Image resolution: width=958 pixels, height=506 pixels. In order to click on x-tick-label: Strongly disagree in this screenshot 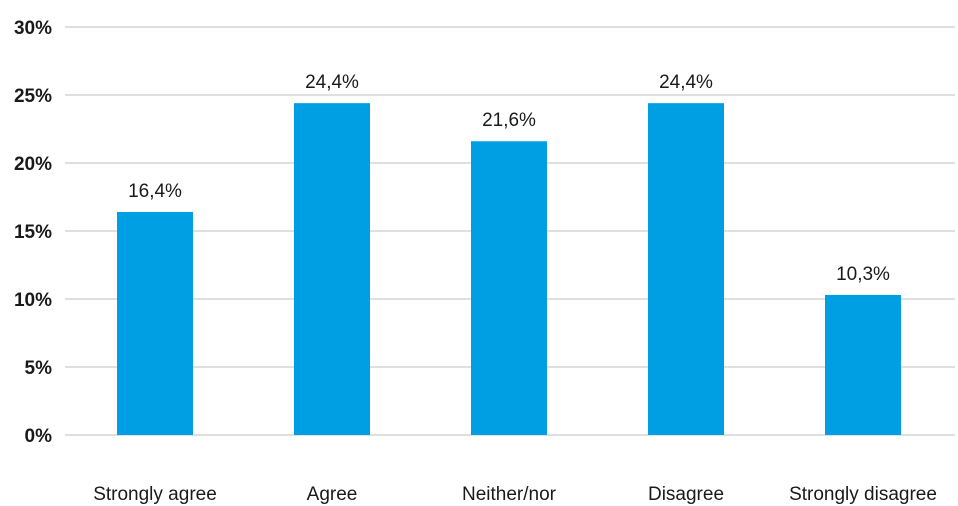, I will do `click(863, 494)`.